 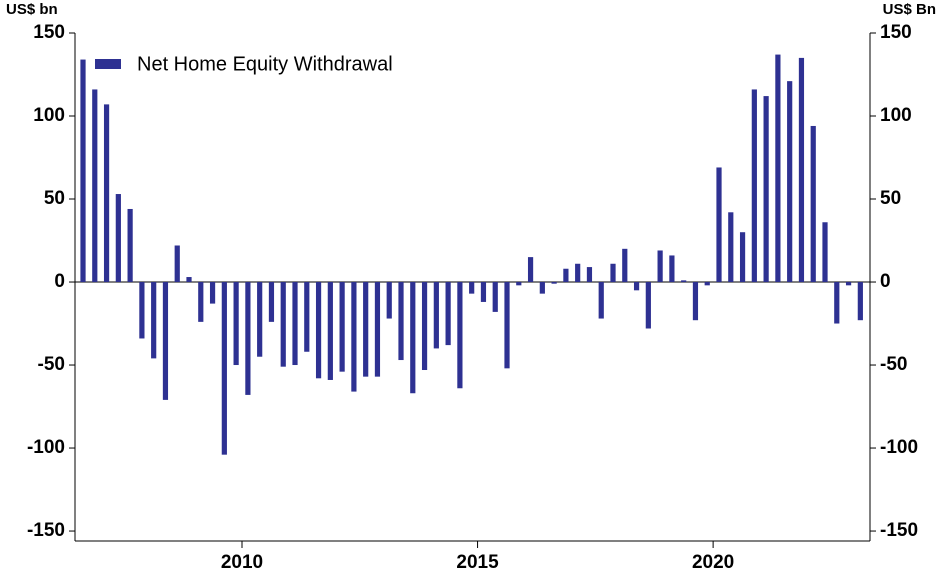 What do you see at coordinates (896, 32) in the screenshot?
I see `y2-tick-label: 150` at bounding box center [896, 32].